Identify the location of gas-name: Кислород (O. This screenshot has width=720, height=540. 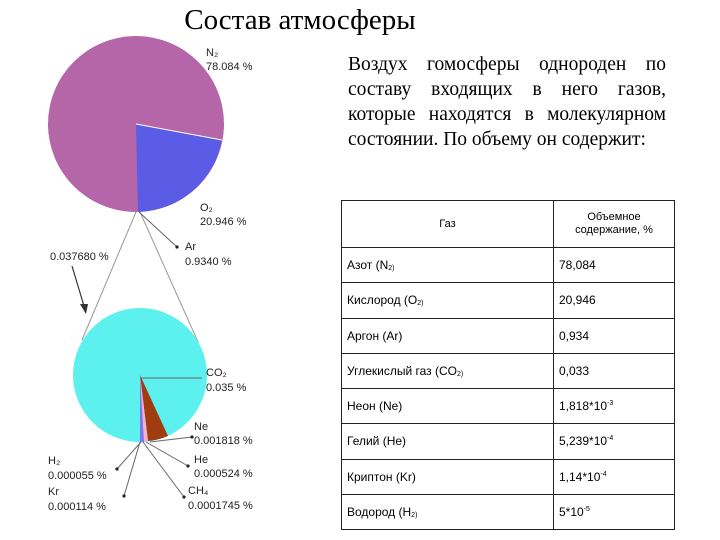
(382, 300).